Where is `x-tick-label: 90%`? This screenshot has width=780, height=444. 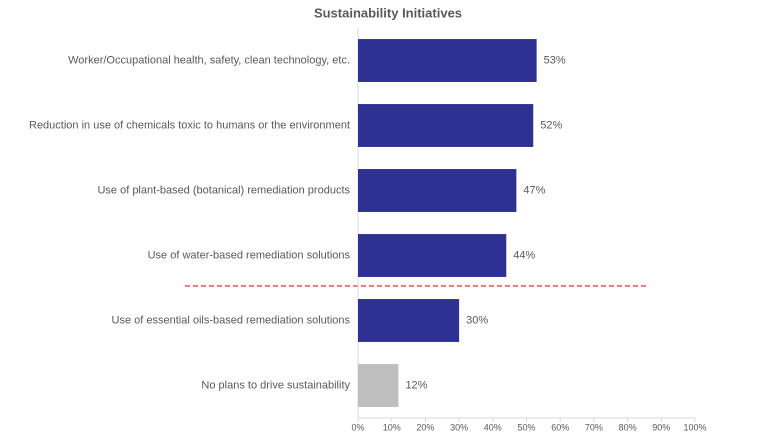 x-tick-label: 90% is located at coordinates (661, 427).